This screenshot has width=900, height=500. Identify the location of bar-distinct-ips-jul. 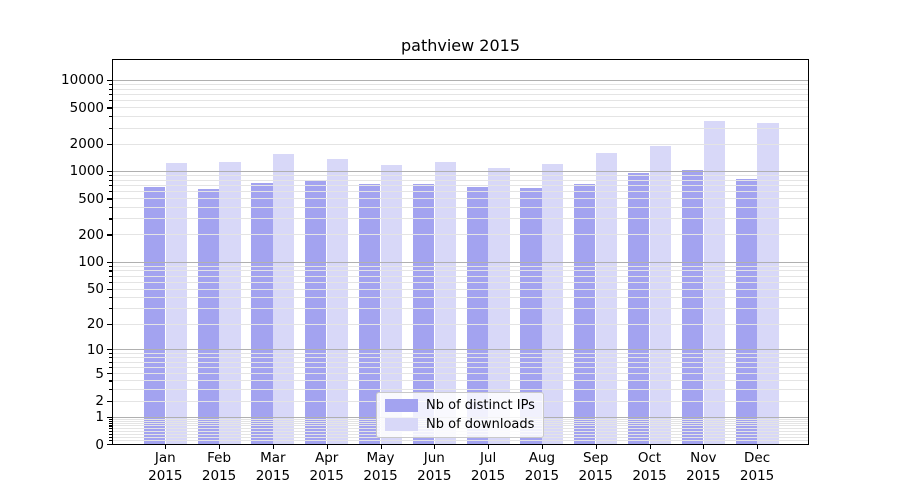
(477, 315).